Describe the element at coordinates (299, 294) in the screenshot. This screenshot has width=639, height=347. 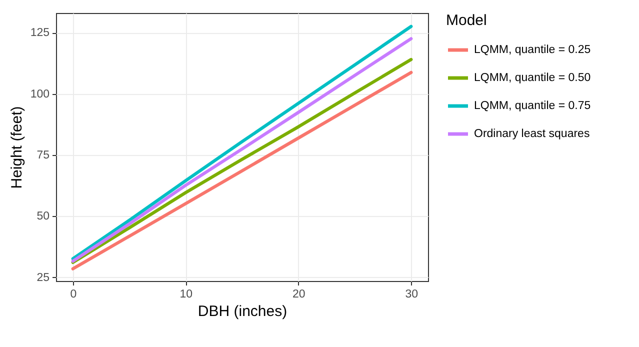
I see `x-tick-label: 20` at that location.